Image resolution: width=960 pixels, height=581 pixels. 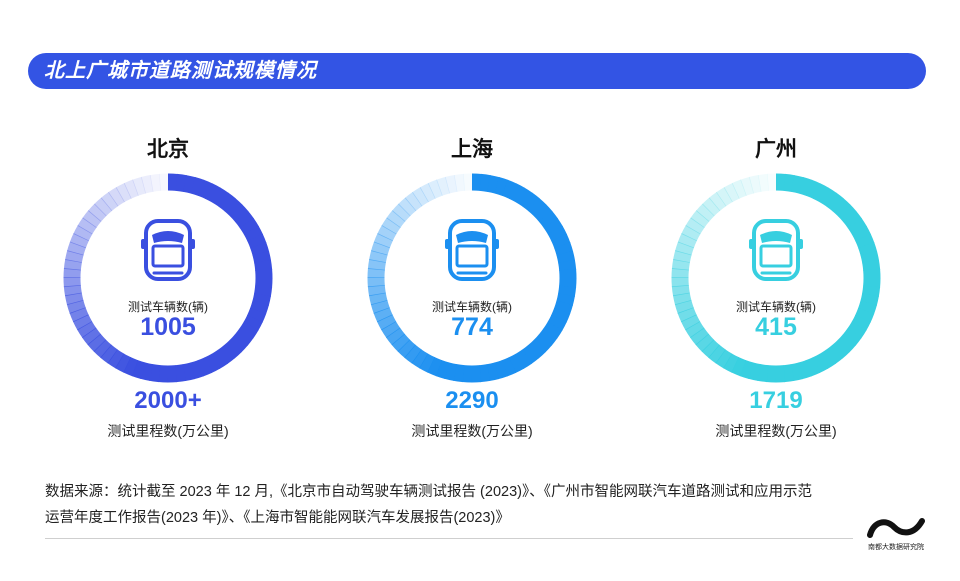 I want to click on mileage-ring, so click(x=472, y=278).